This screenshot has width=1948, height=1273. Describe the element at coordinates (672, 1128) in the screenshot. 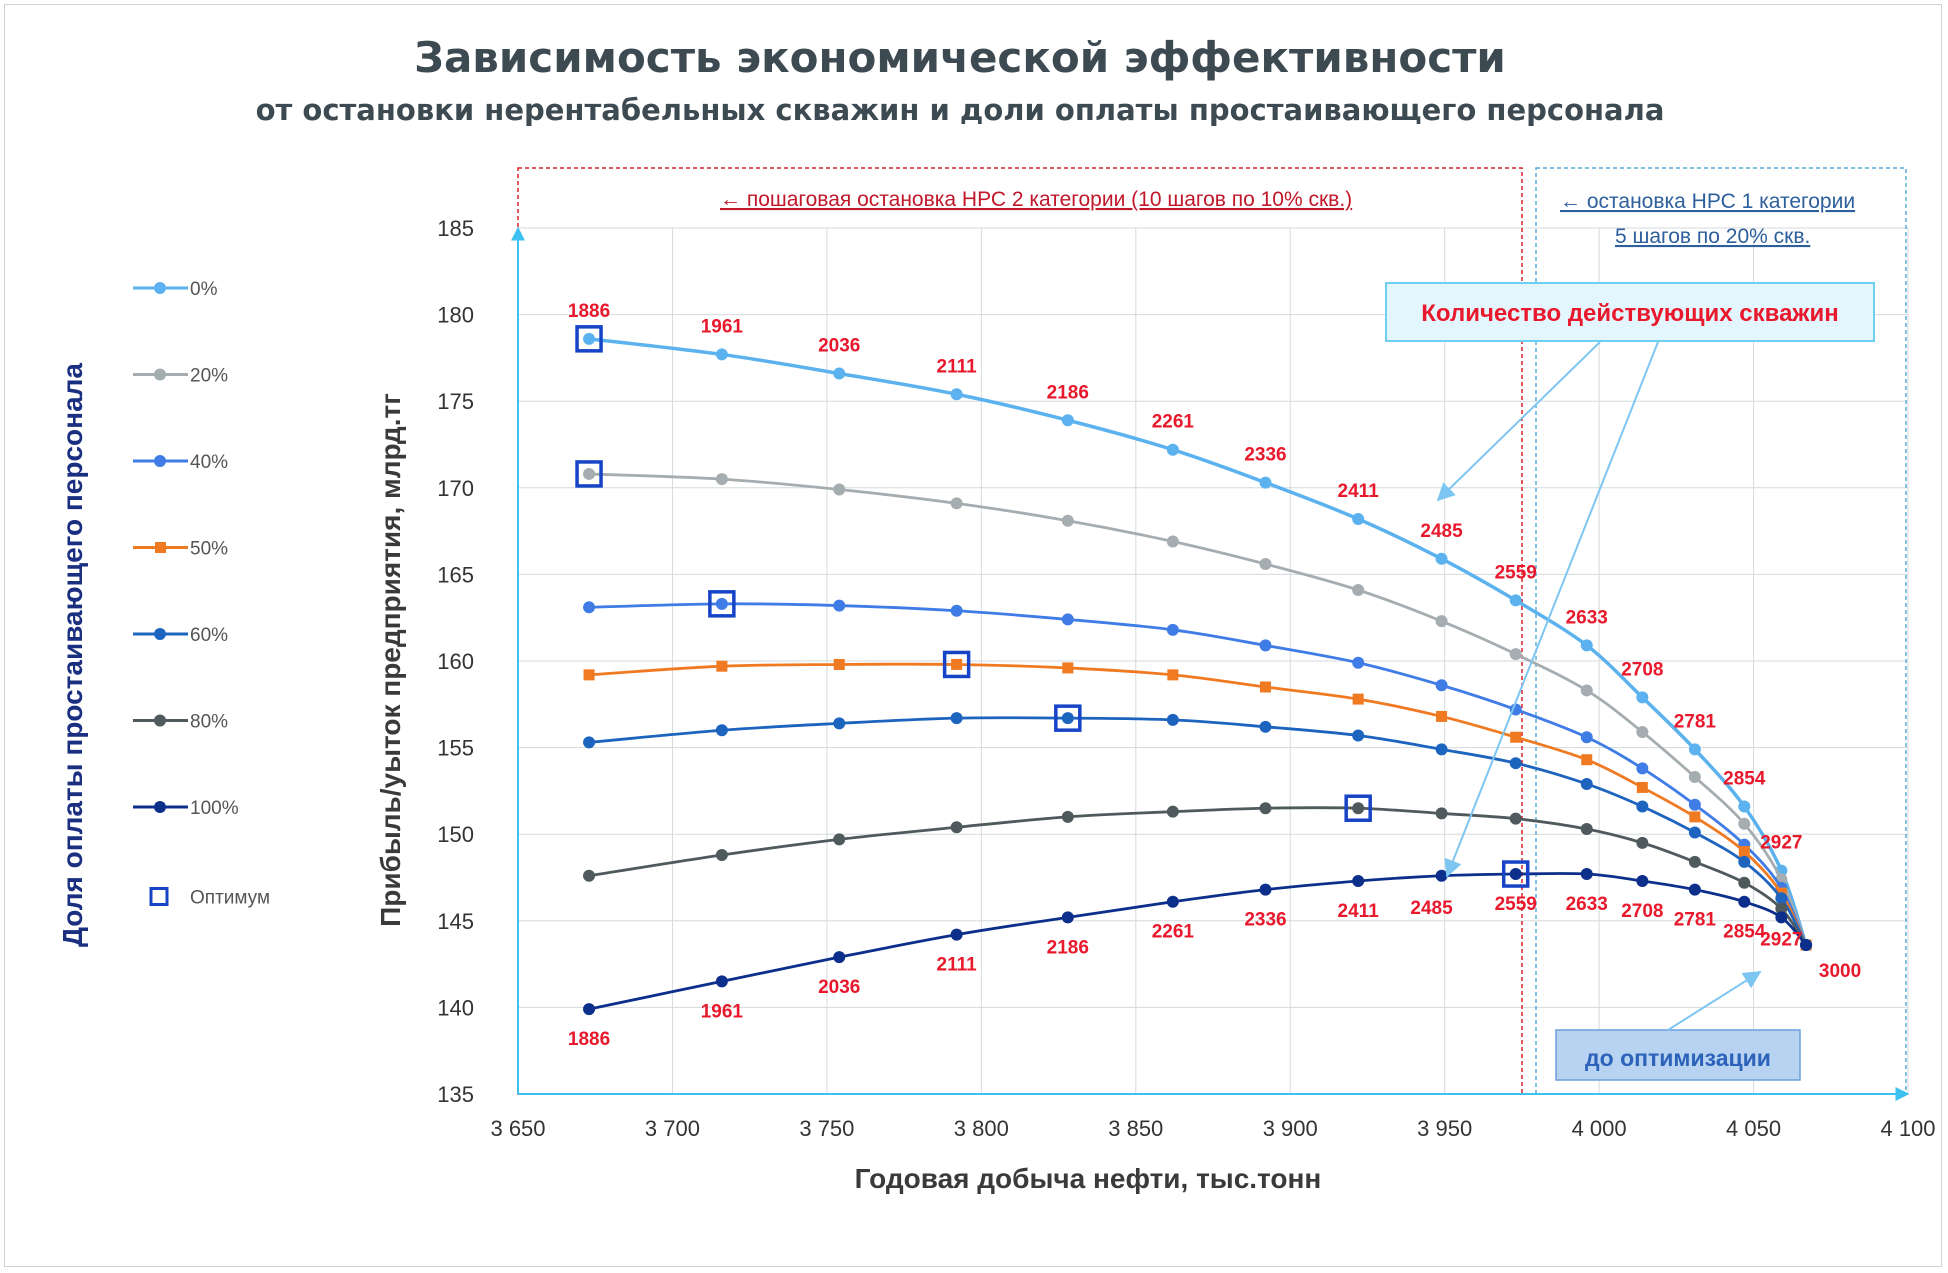

I see `x-tick-label: 3 700` at that location.